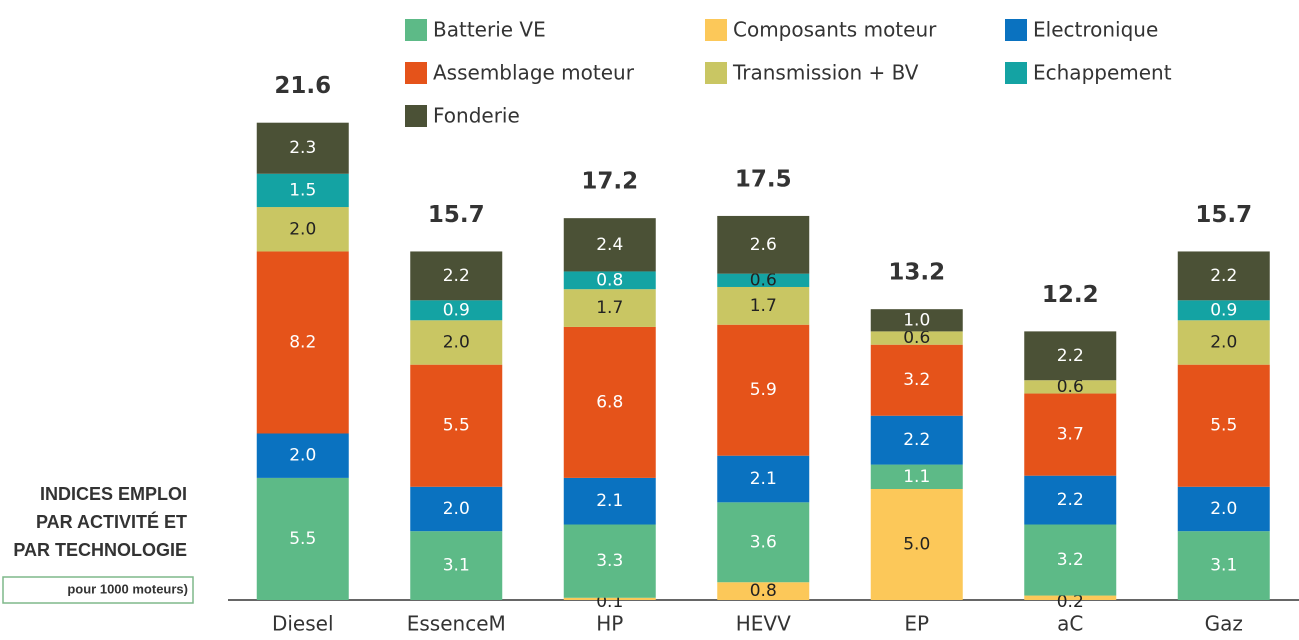  Describe the element at coordinates (1095, 30) in the screenshot. I see `legend-label: Electronique` at that location.